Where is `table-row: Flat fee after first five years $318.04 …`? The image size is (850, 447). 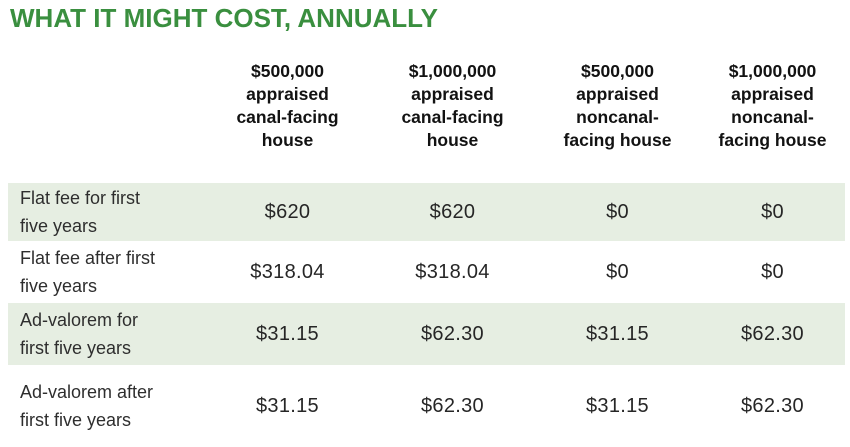 table-row: Flat fee after first five years $318.04 … is located at coordinates (426, 272).